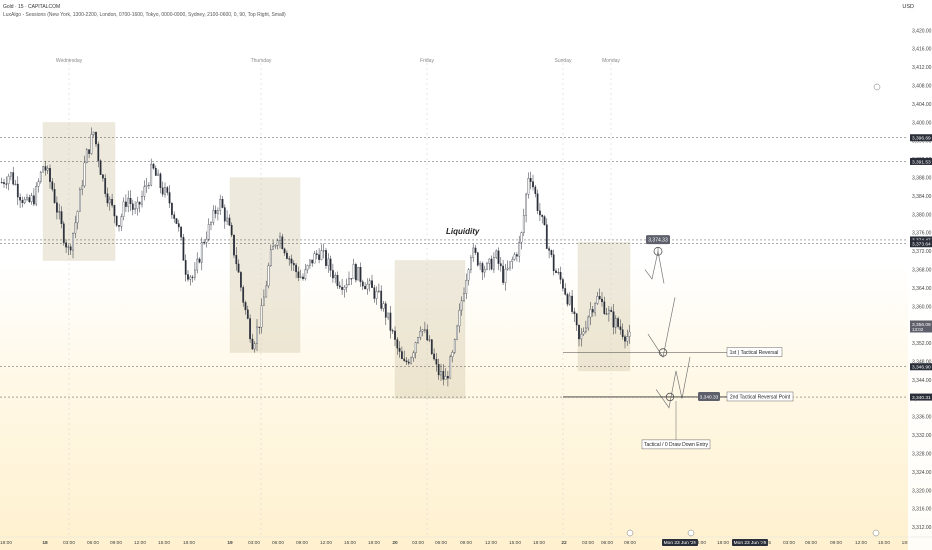 Image resolution: width=932 pixels, height=550 pixels. I want to click on reversal-1-circle, so click(663, 352).